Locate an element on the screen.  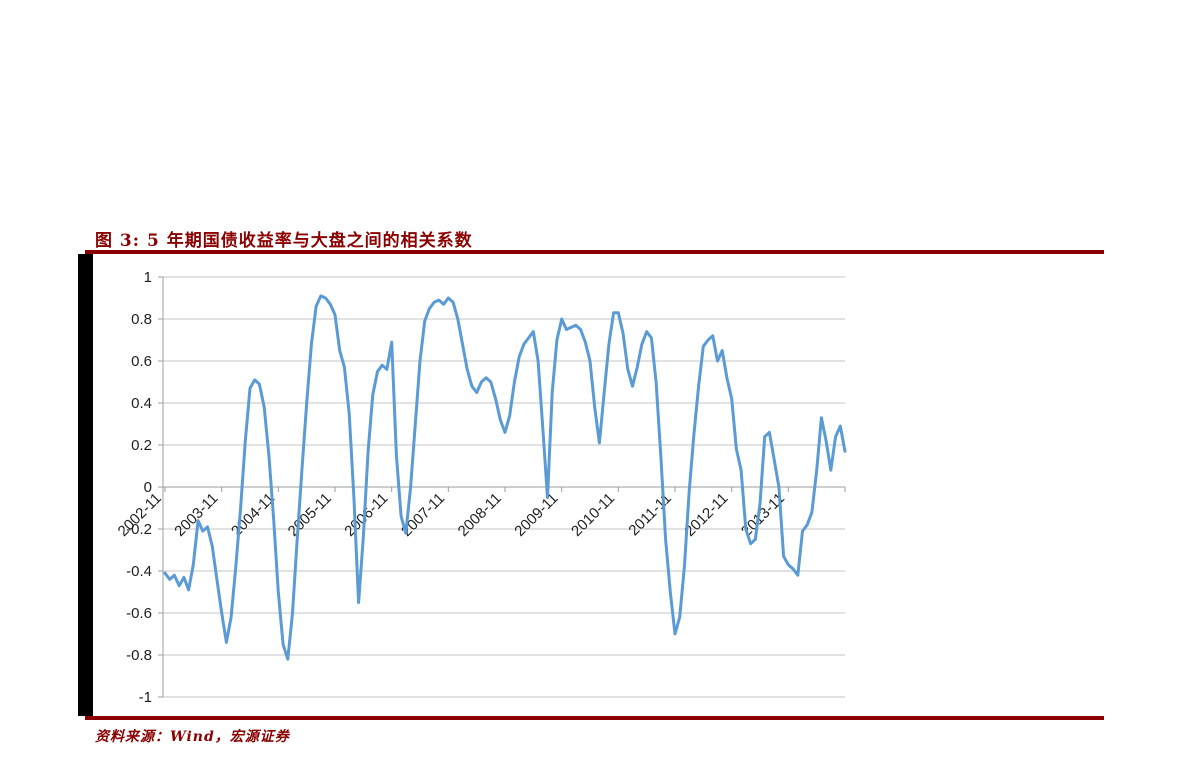
y-tick-label: 1 is located at coordinates (148, 277).